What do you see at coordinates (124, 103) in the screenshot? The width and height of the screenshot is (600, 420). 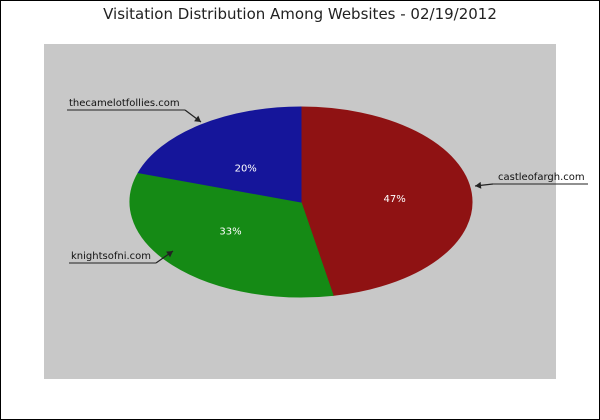 I see `callout-label-thecamelotfollies-com: thecamelotfollies.com` at bounding box center [124, 103].